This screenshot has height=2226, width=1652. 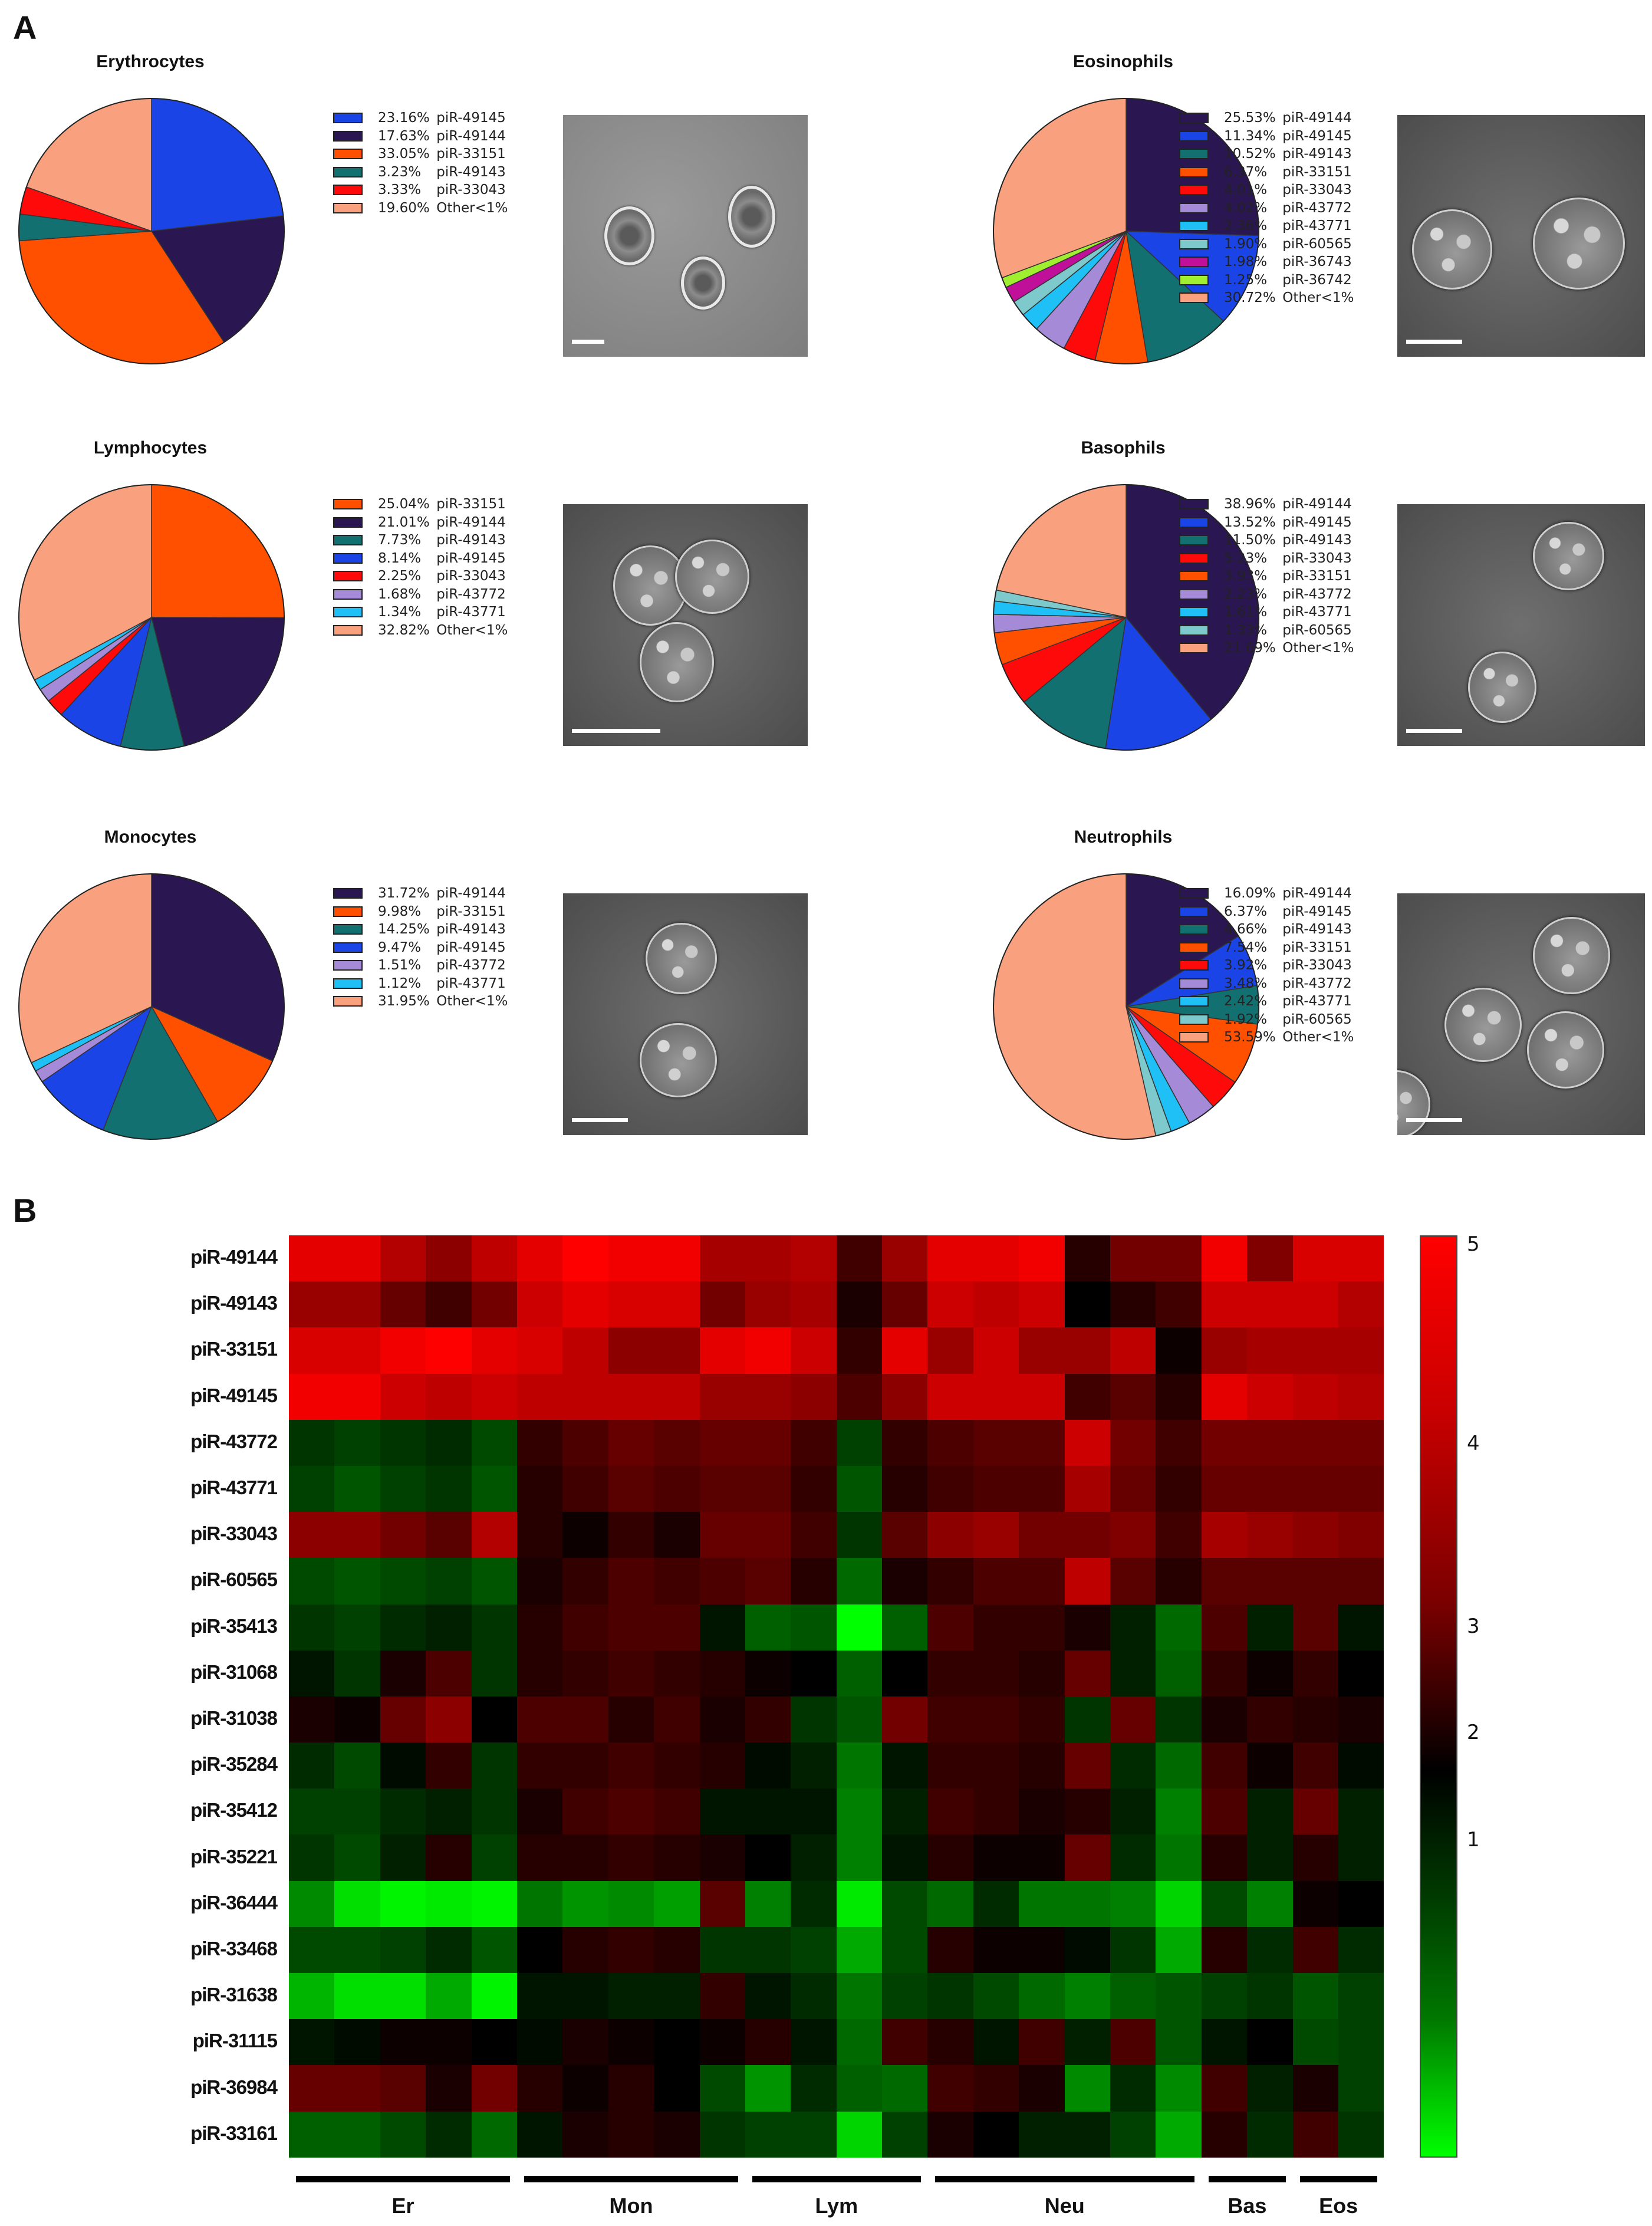 I want to click on pie-title: Neutrophils, so click(x=1124, y=837).